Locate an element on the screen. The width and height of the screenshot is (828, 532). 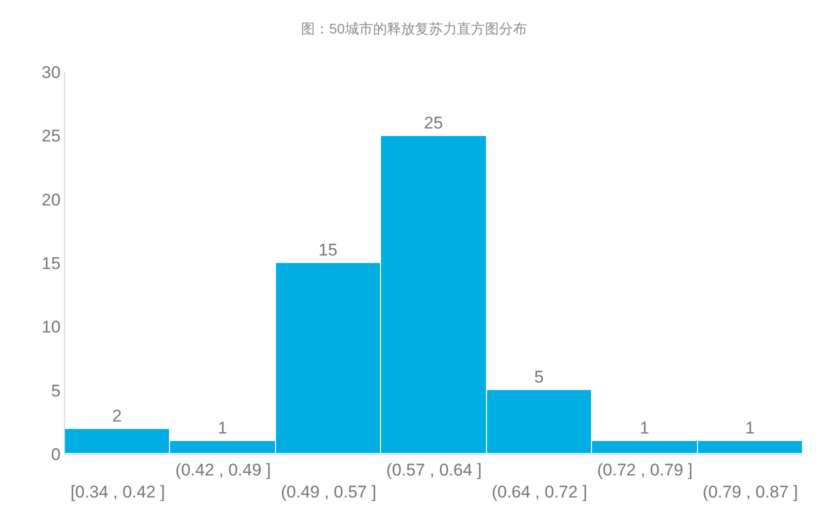
y-tick-label: 20 is located at coordinates (51, 200).